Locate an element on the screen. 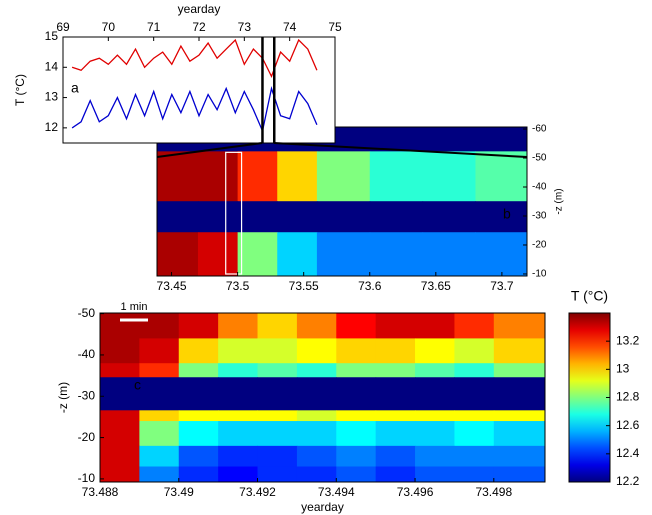 This screenshot has height=515, width=652. x-tick-label: 72 is located at coordinates (199, 27).